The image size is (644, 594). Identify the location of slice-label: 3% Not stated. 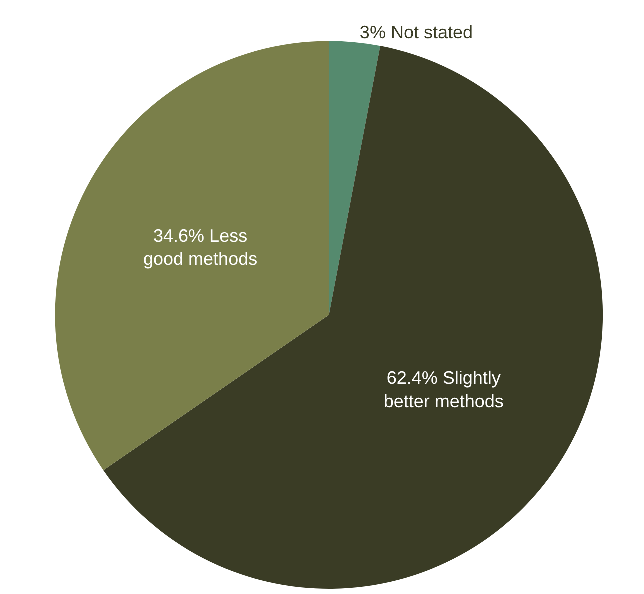
(416, 32).